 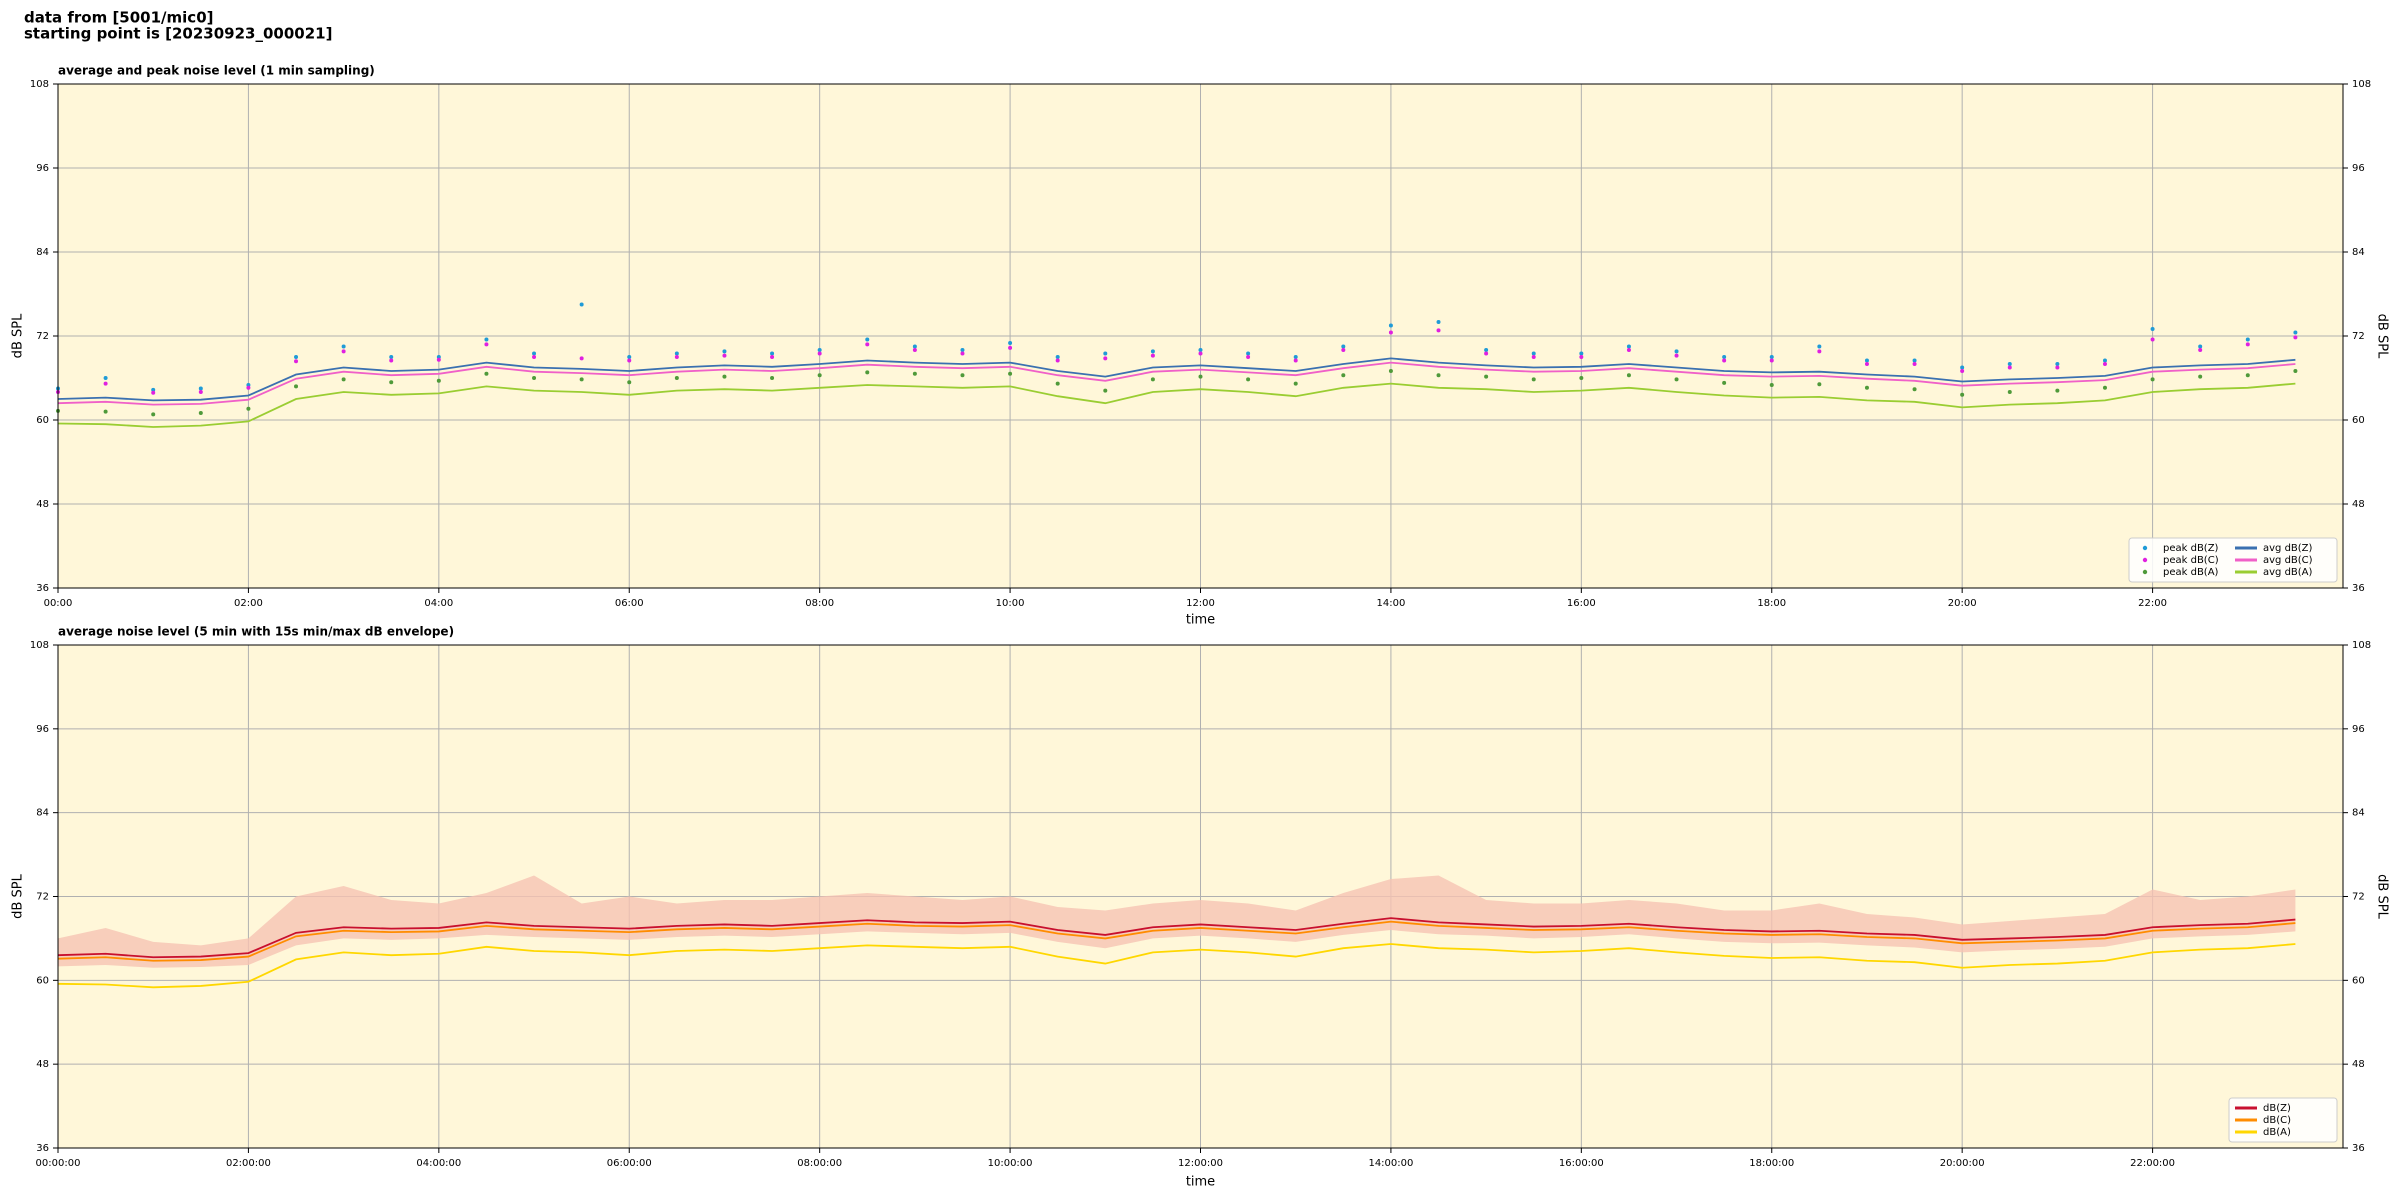 What do you see at coordinates (42, 420) in the screenshot?
I see `y-tick-label: 60` at bounding box center [42, 420].